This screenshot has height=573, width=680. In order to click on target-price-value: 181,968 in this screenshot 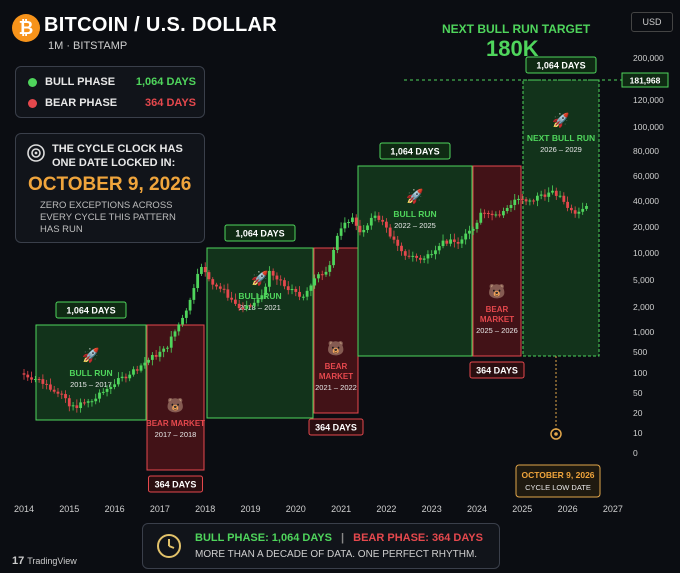, I will do `click(645, 81)`.